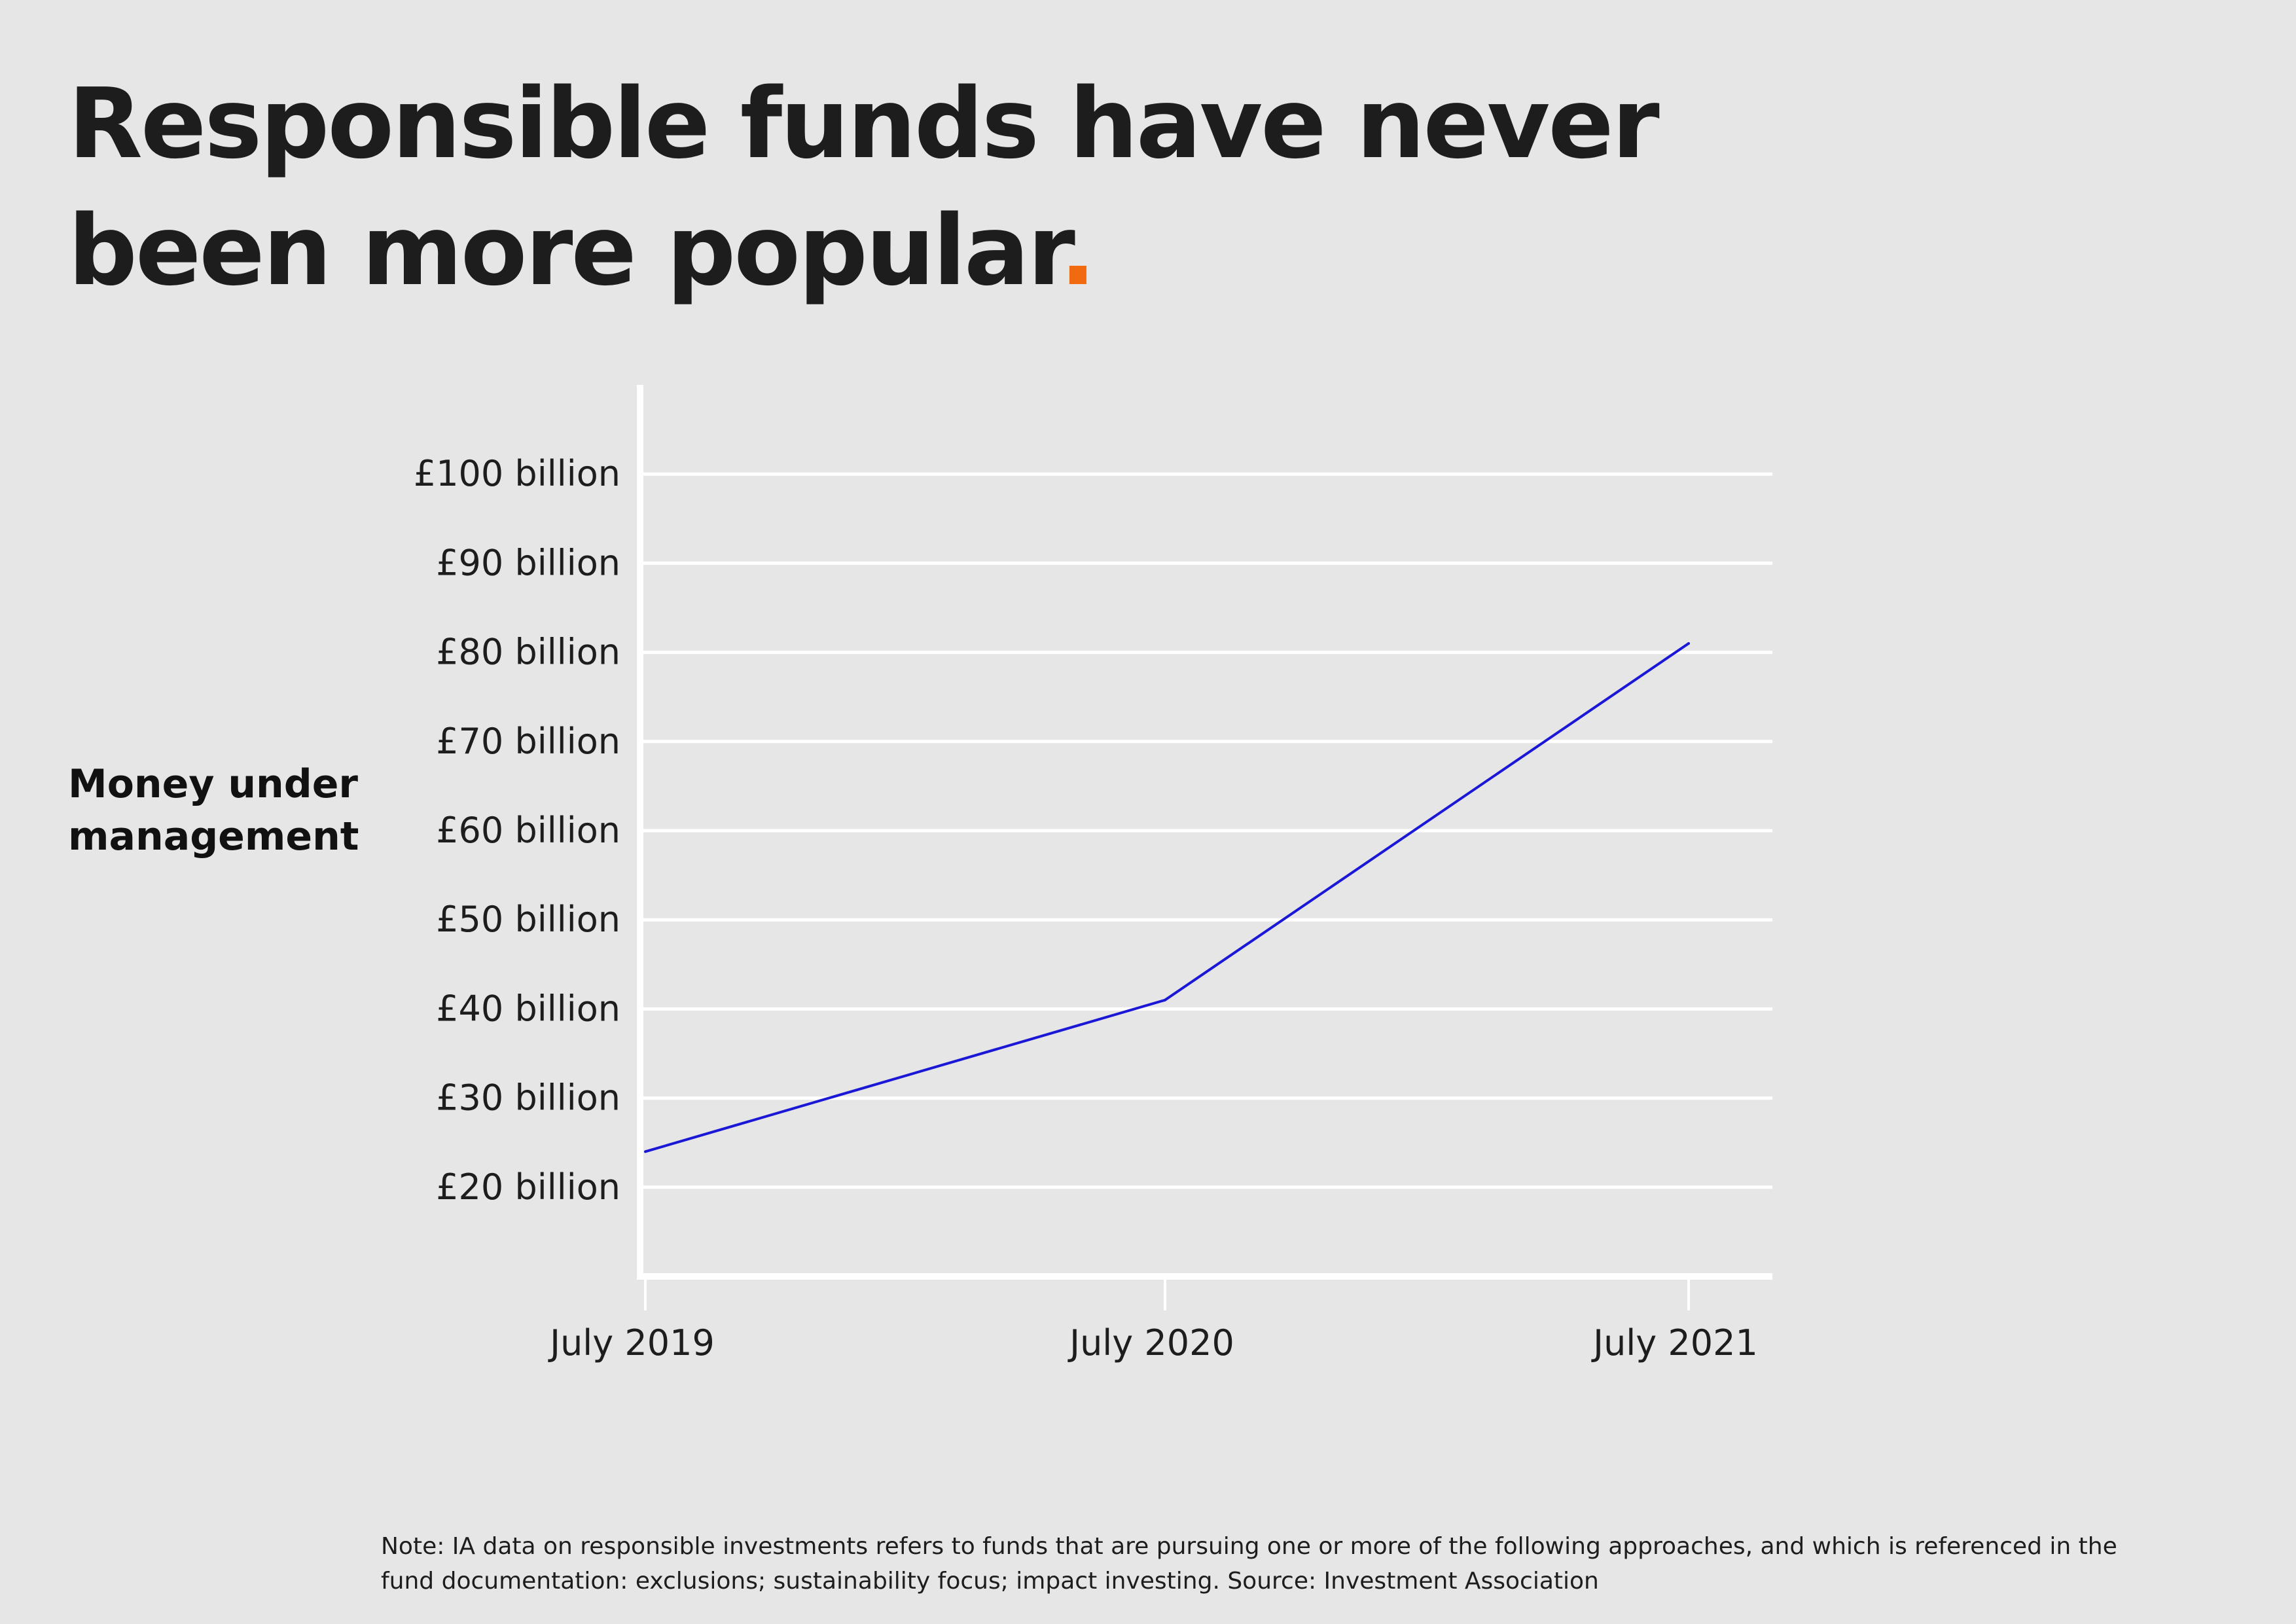 The image size is (2296, 1624). I want to click on y-tick-label: £30 billion, so click(528, 1098).